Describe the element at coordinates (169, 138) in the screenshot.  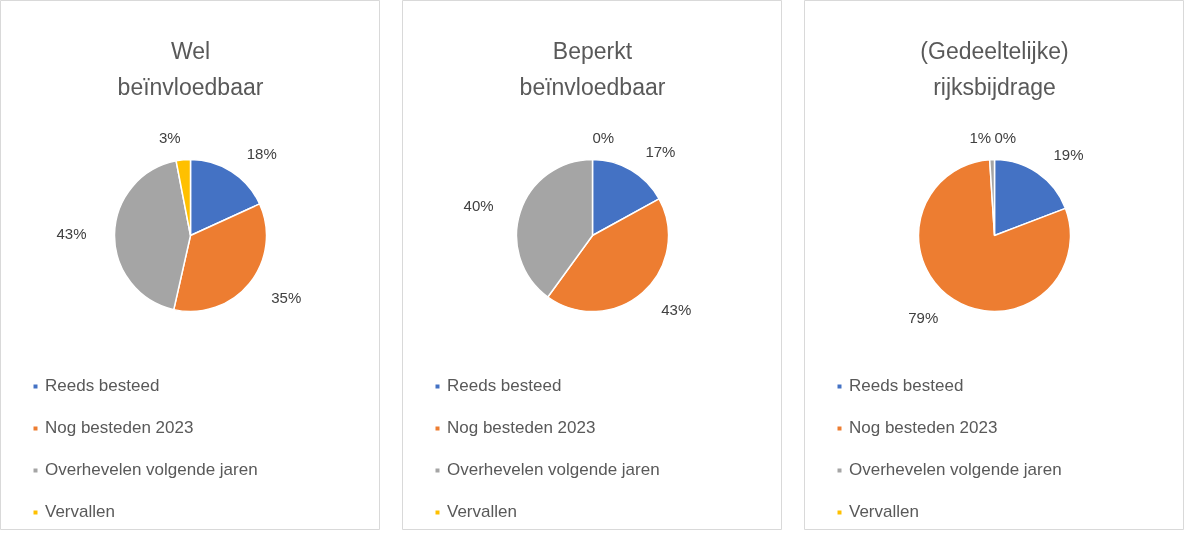
I see `data-label: 3%` at that location.